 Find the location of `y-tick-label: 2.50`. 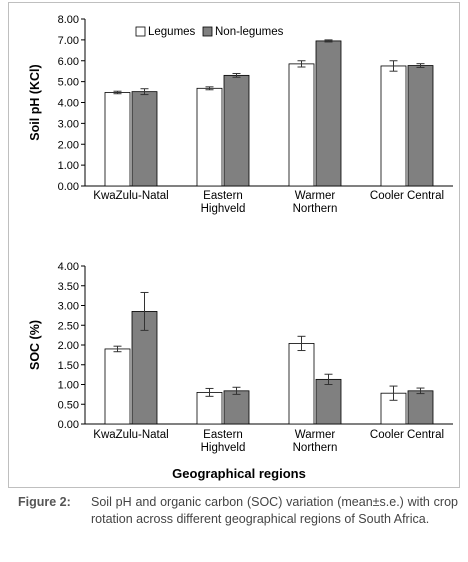

y-tick-label: 2.50 is located at coordinates (68, 326).